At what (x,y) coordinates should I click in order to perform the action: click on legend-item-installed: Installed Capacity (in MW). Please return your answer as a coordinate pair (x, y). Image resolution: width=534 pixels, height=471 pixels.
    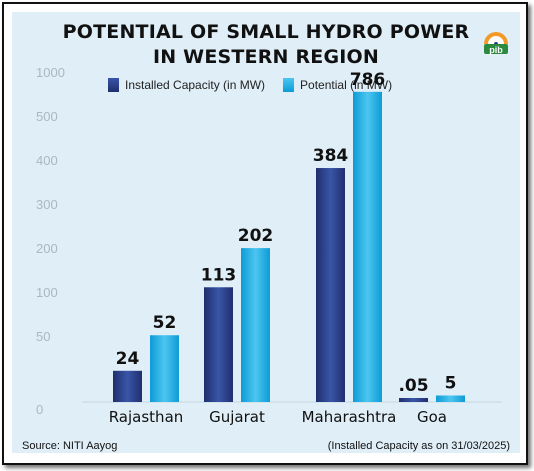
    Looking at the image, I should click on (186, 85).